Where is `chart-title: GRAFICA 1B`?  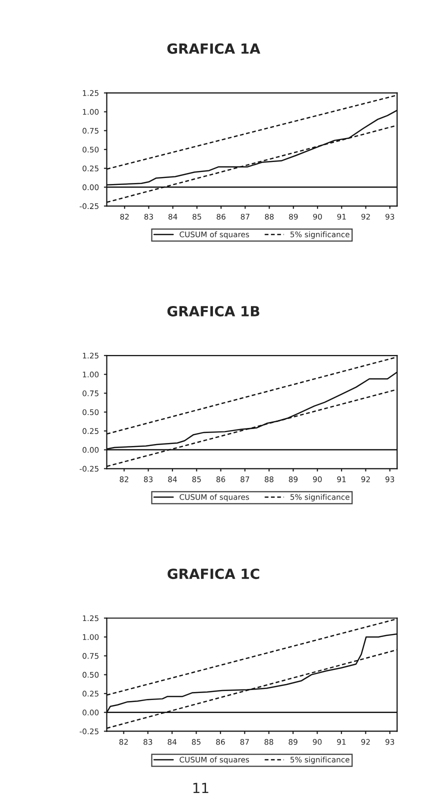 chart-title: GRAFICA 1B is located at coordinates (213, 311).